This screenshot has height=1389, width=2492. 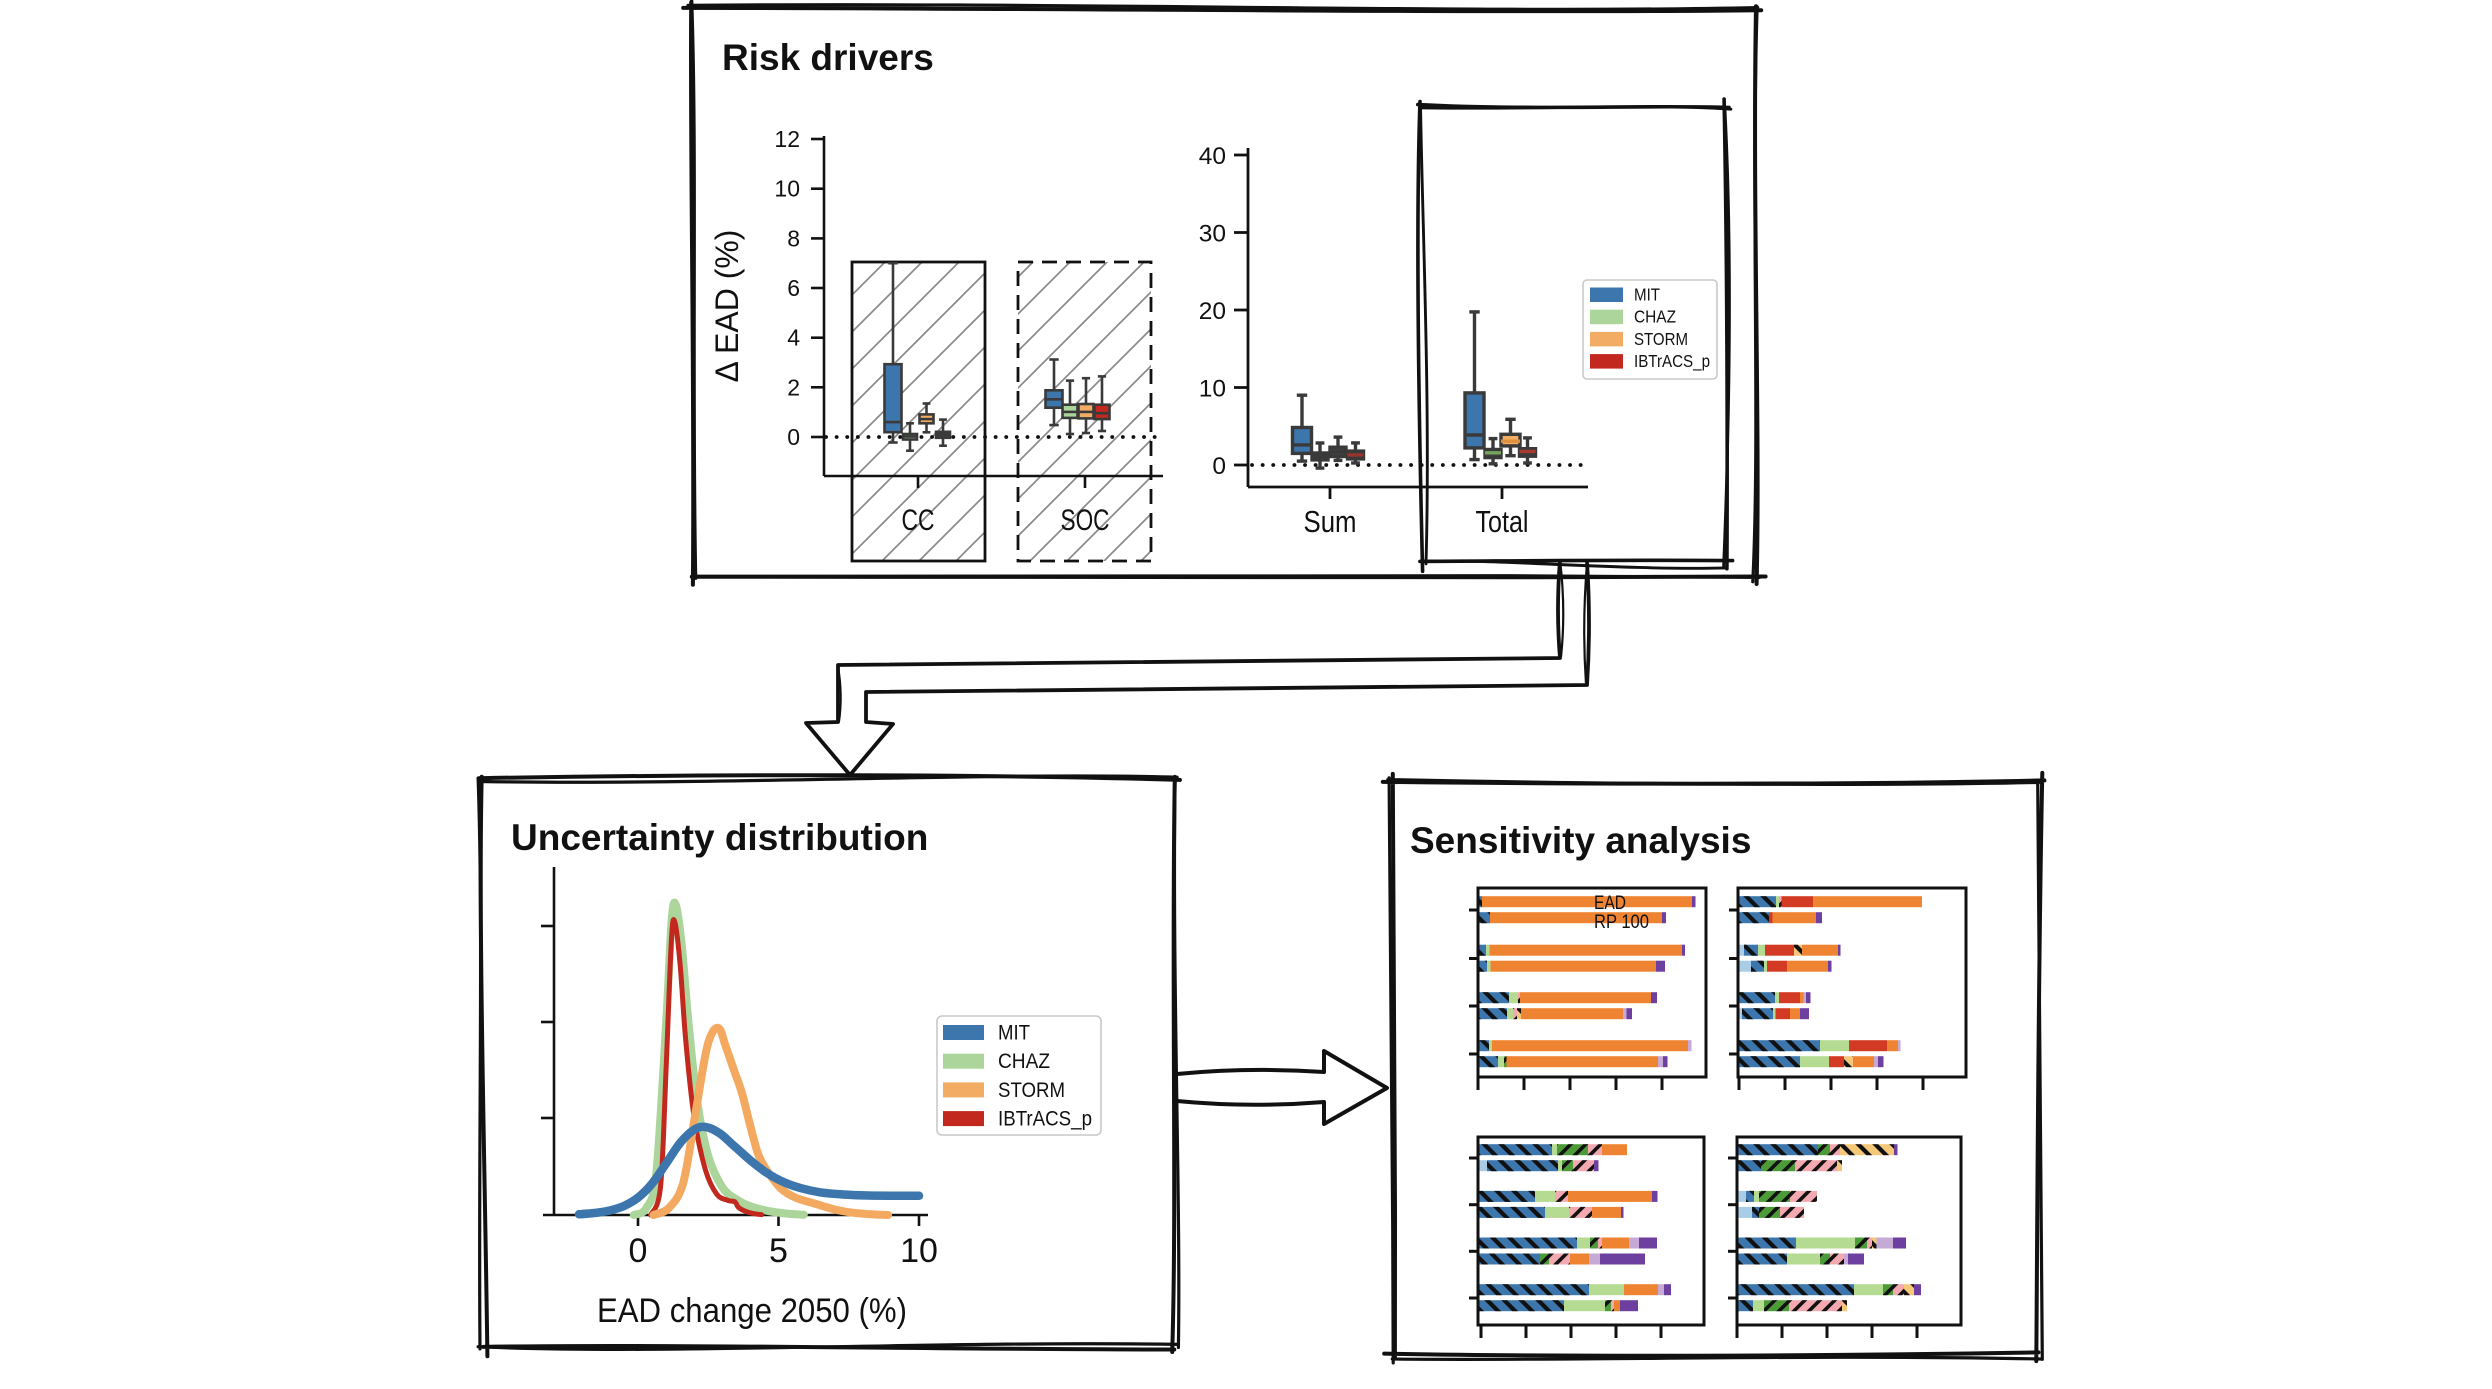 I want to click on svg-text: EAD change 2050 (%), so click(x=752, y=1311).